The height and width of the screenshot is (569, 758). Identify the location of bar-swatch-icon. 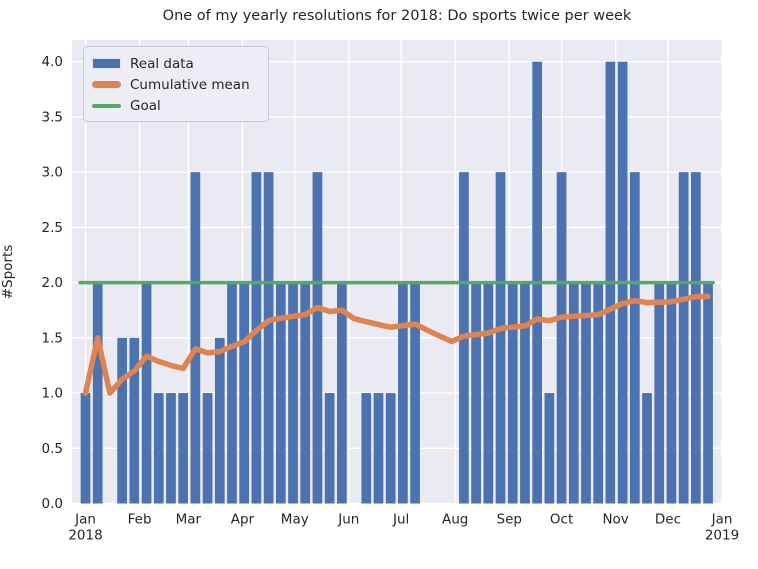
(106, 63).